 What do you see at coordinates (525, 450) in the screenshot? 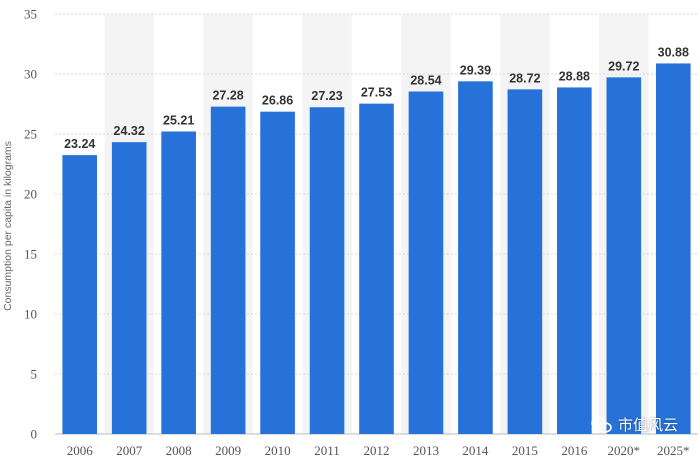
I see `x-tick-label: 2015` at bounding box center [525, 450].